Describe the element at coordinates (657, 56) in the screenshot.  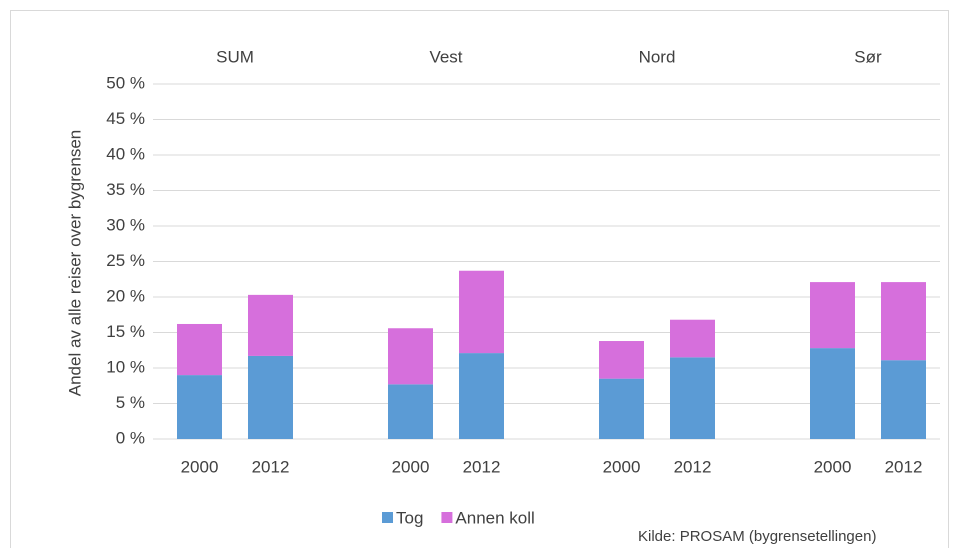
I see `group-label: Nord` at that location.